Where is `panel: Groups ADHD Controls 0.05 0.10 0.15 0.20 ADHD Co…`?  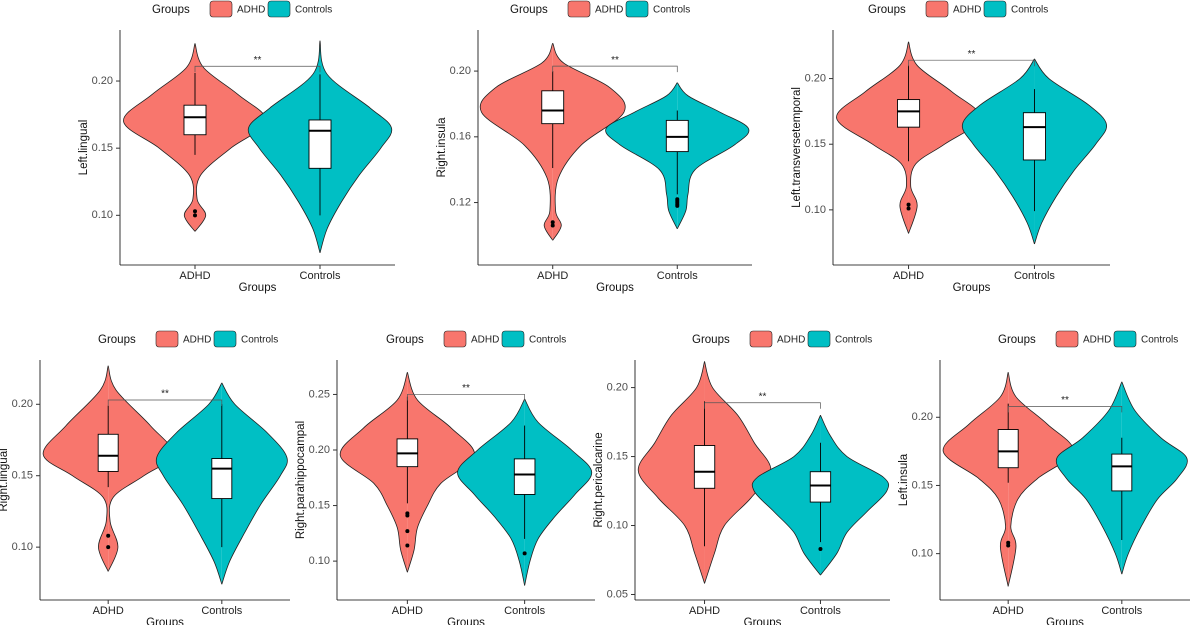
panel: Groups ADHD Controls 0.05 0.10 0.15 0.20 ADHD Co… is located at coordinates (741, 477).